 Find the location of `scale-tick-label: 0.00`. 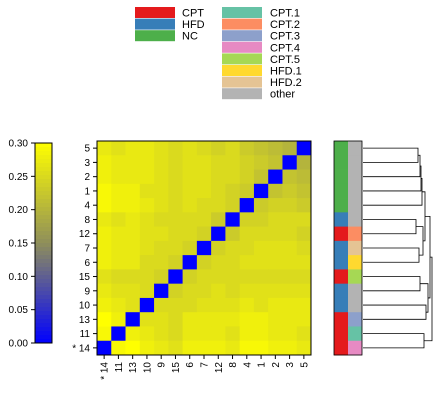

scale-tick-label: 0.00 is located at coordinates (19, 344).